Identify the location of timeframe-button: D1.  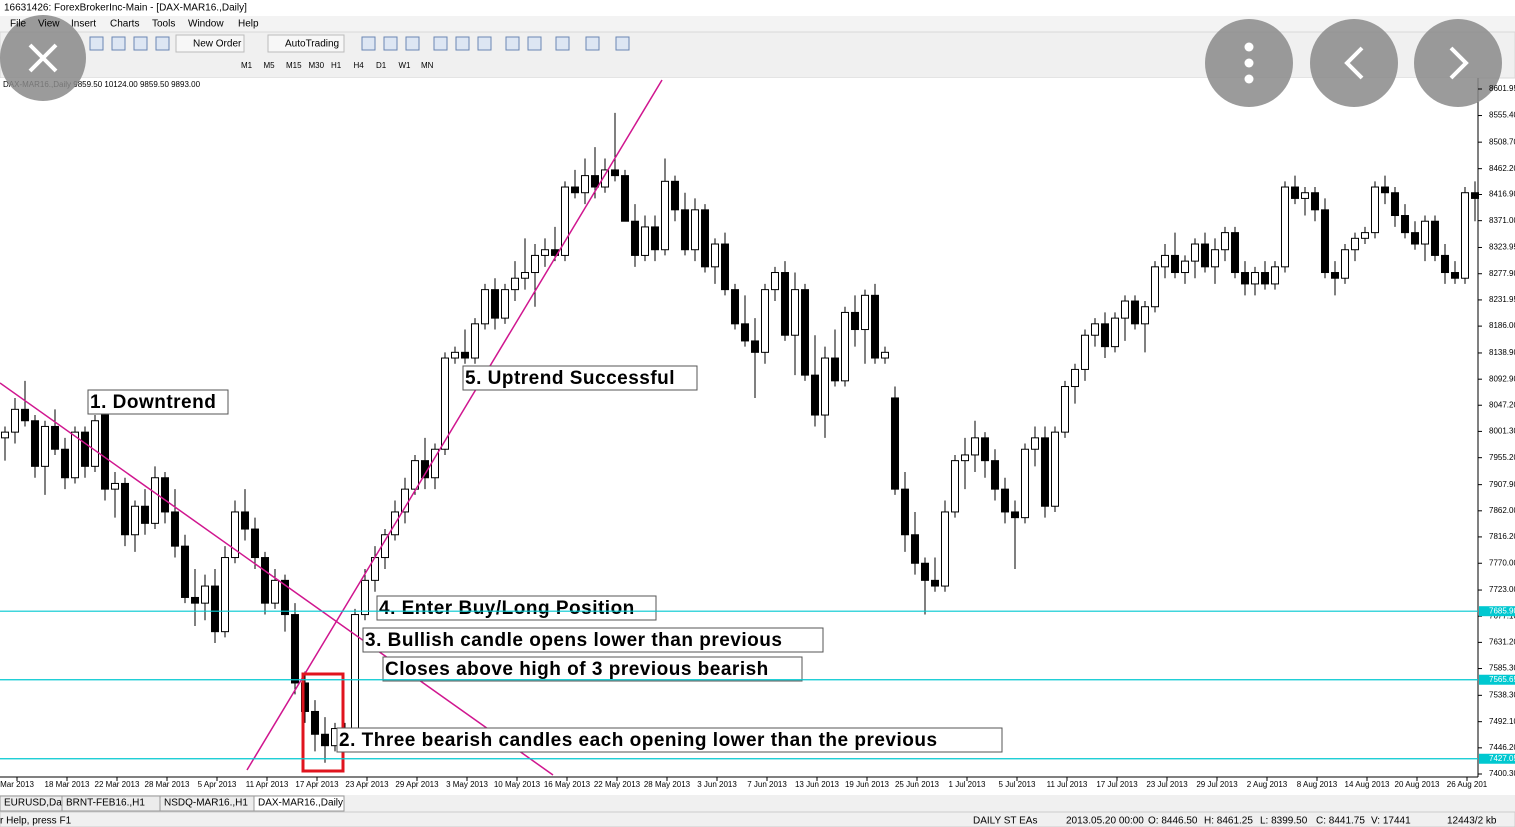
(381, 65).